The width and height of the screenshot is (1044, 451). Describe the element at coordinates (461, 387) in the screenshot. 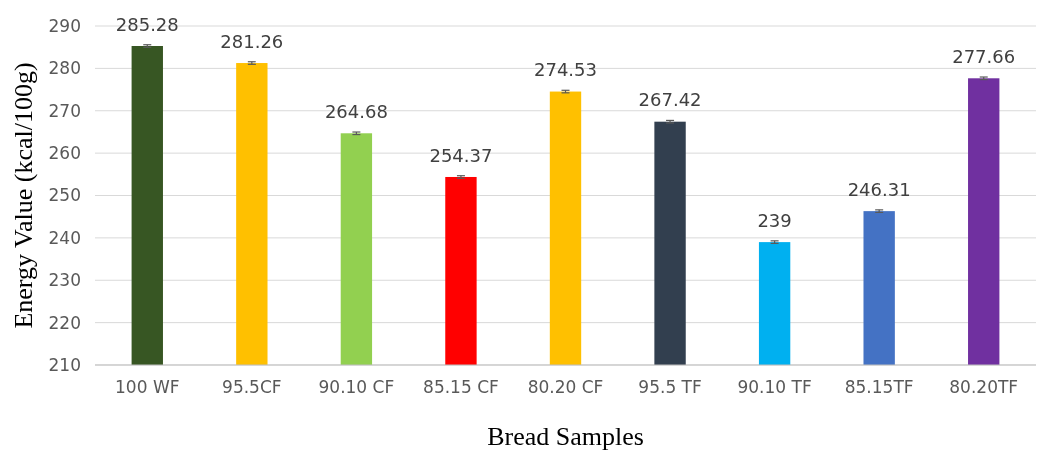

I see `x-tick-label: 85.15 CF` at that location.